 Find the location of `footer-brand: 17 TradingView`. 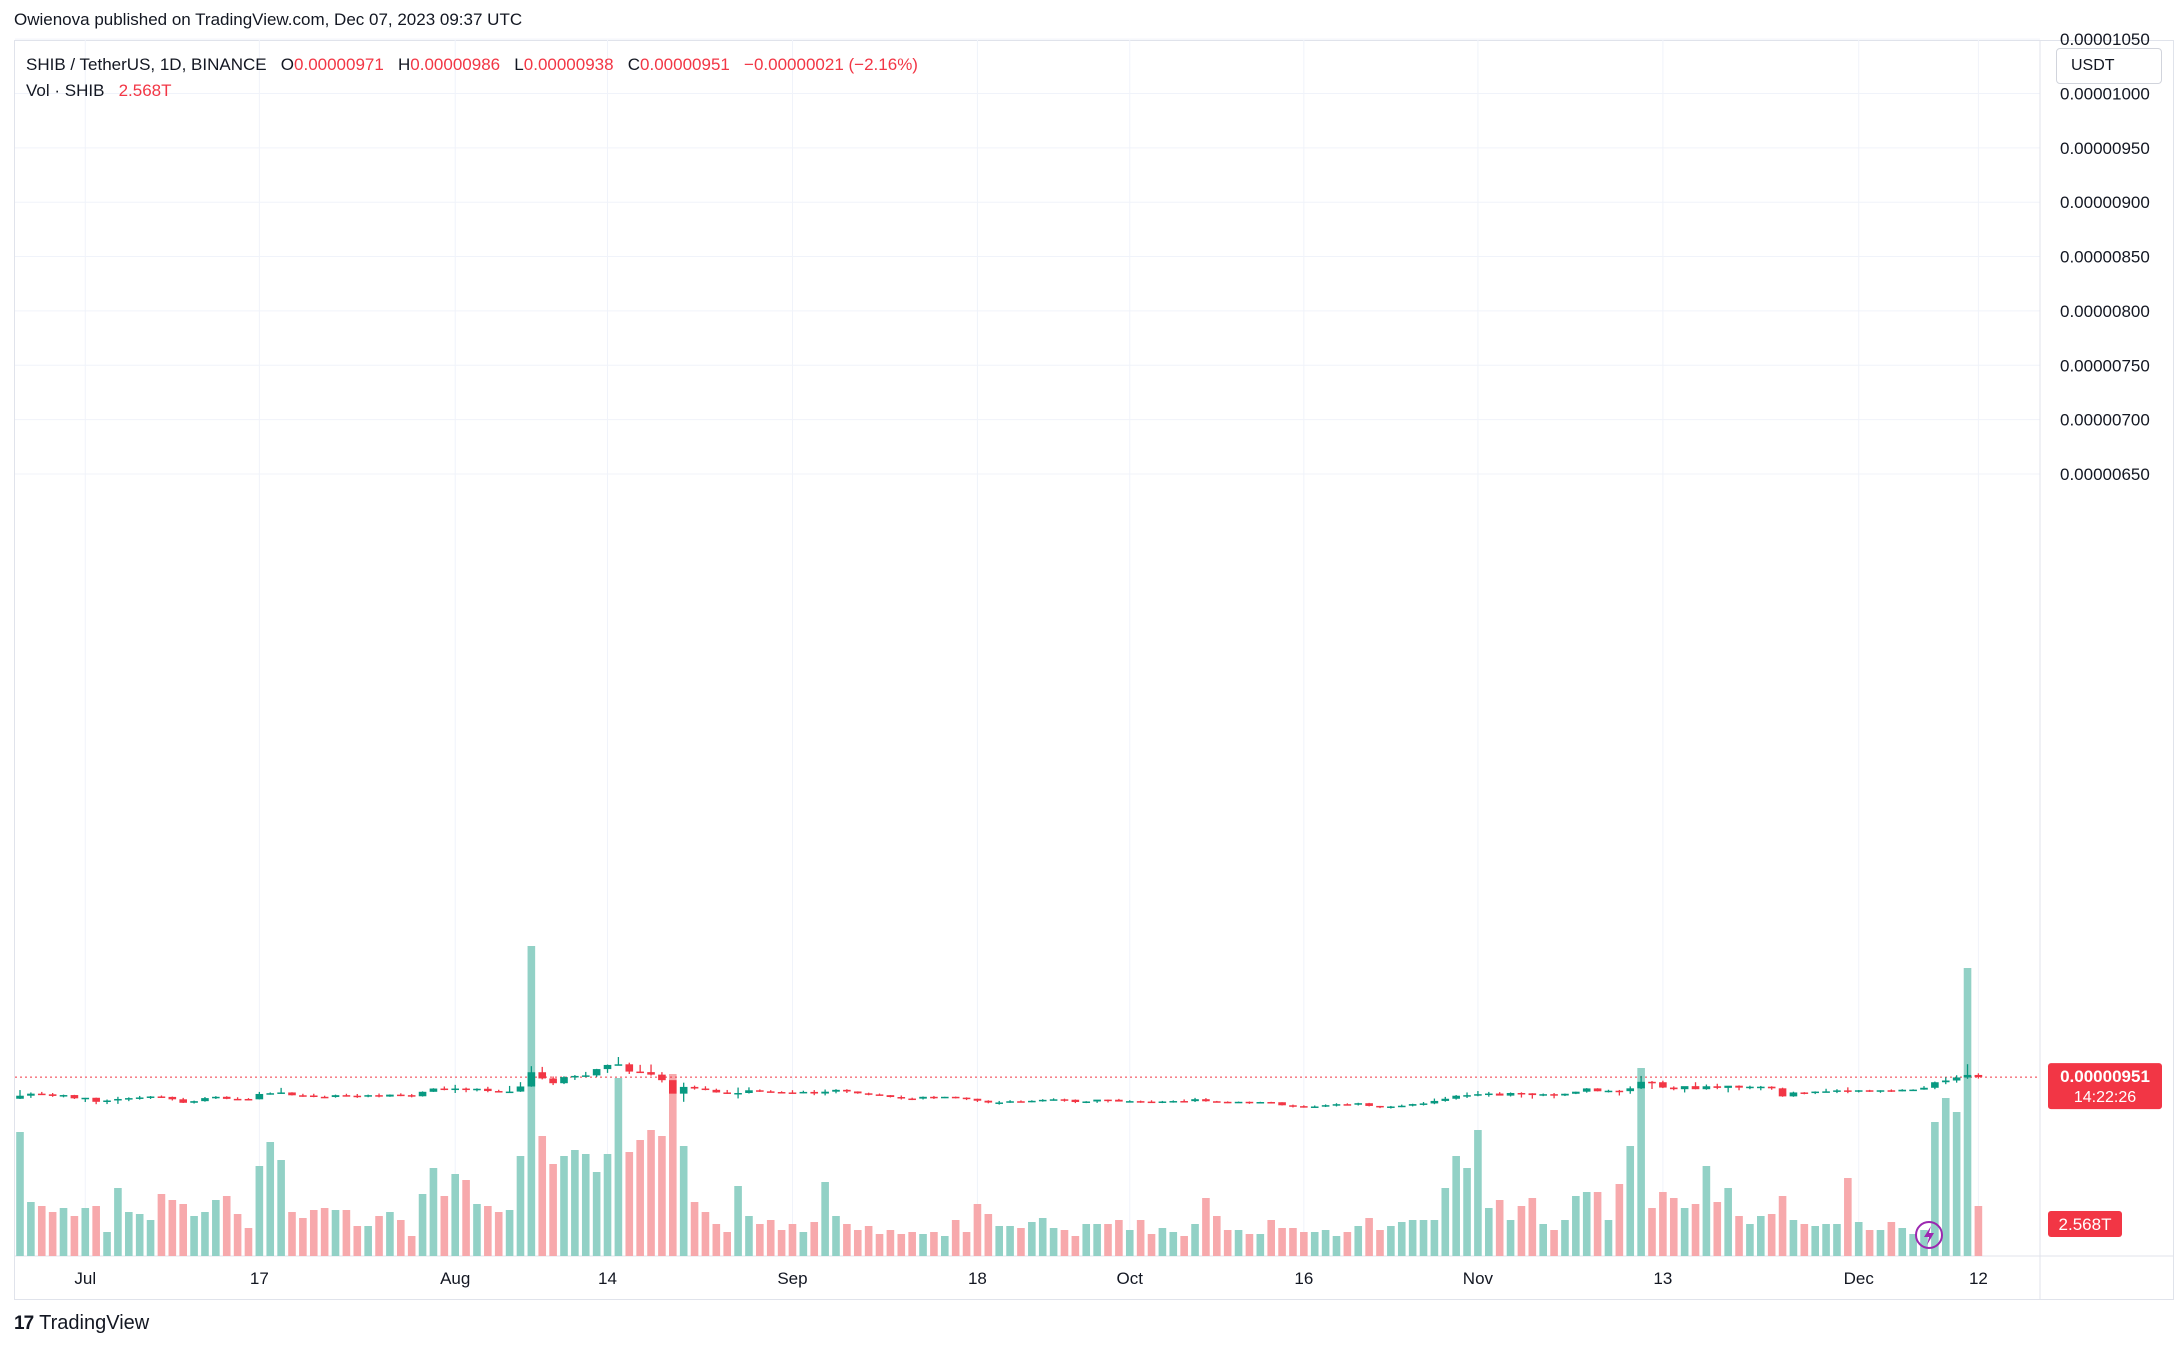

footer-brand: 17 TradingView is located at coordinates (81, 1323).